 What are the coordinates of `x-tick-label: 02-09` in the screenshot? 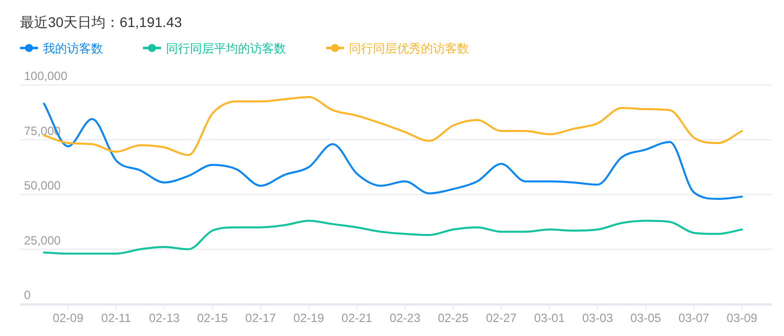 It's located at (68, 318).